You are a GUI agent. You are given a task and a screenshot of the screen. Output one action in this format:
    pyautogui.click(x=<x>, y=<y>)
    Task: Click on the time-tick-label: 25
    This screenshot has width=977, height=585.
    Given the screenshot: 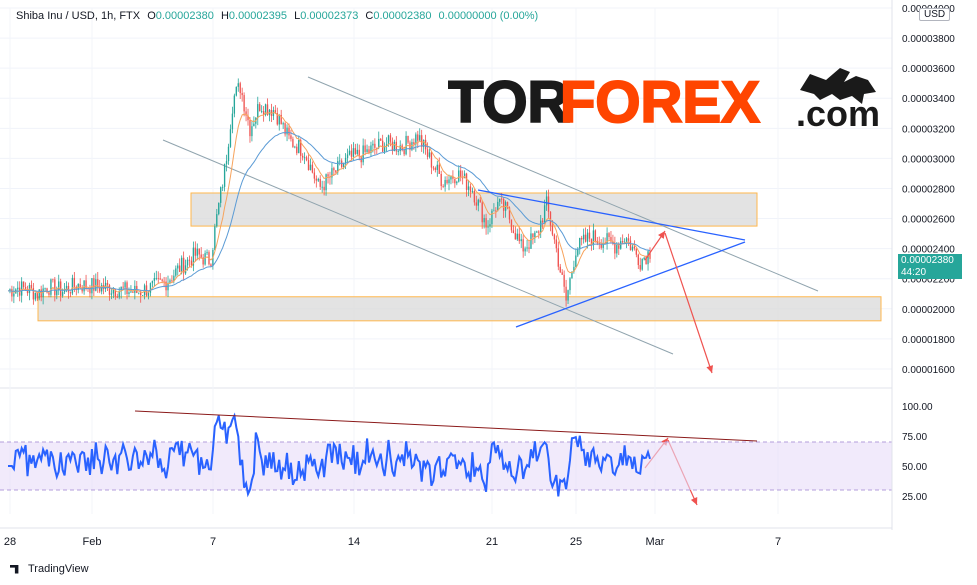 What is the action you would take?
    pyautogui.click(x=576, y=542)
    